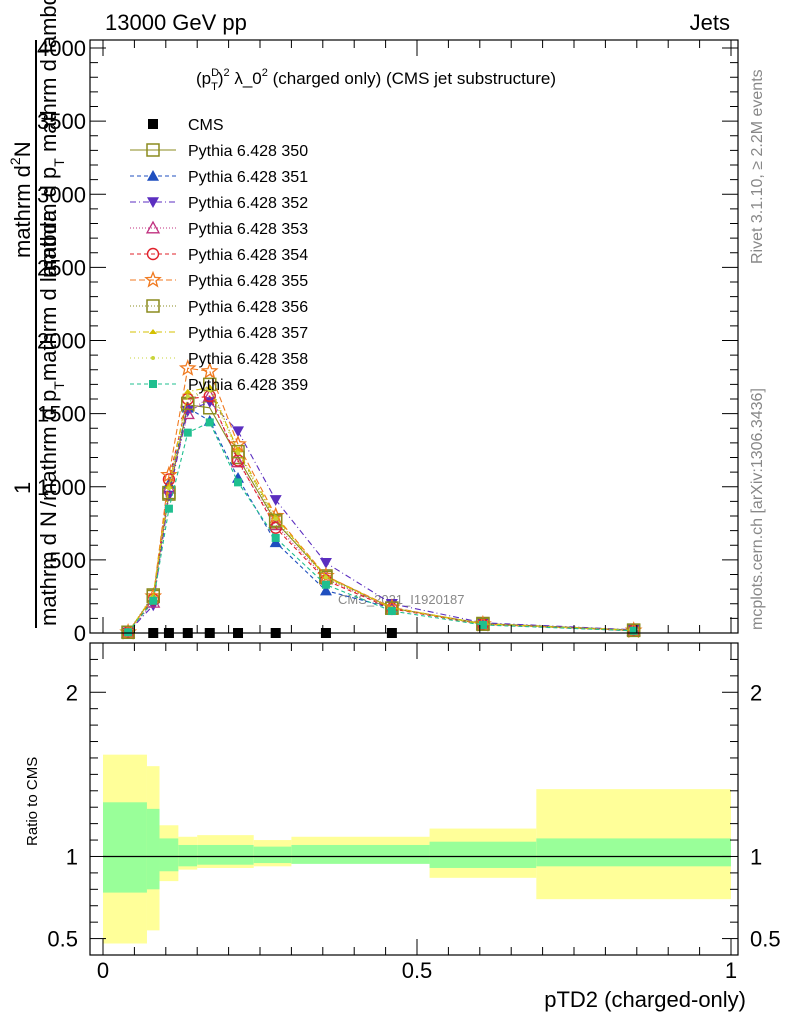 The width and height of the screenshot is (786, 1024). Describe the element at coordinates (67, 560) in the screenshot. I see `main-y-tick-label: 500` at that location.